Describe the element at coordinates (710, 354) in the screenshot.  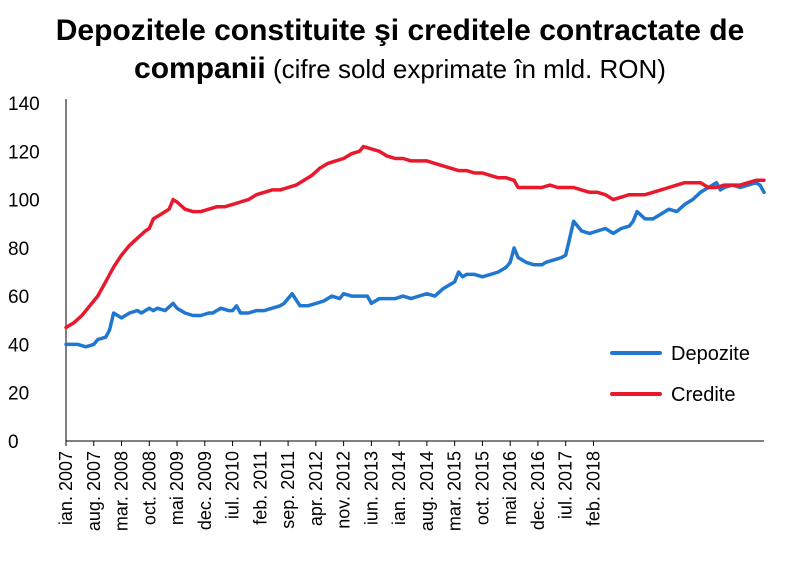
I see `legend-label-depozite: Depozite` at that location.